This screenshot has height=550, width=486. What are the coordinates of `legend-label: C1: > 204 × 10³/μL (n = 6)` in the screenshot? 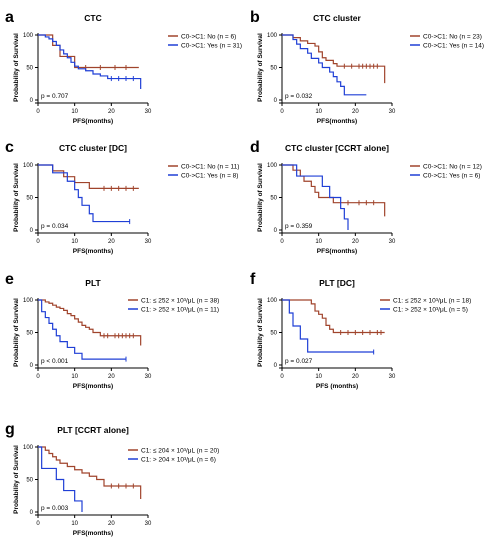 It's located at (178, 459).